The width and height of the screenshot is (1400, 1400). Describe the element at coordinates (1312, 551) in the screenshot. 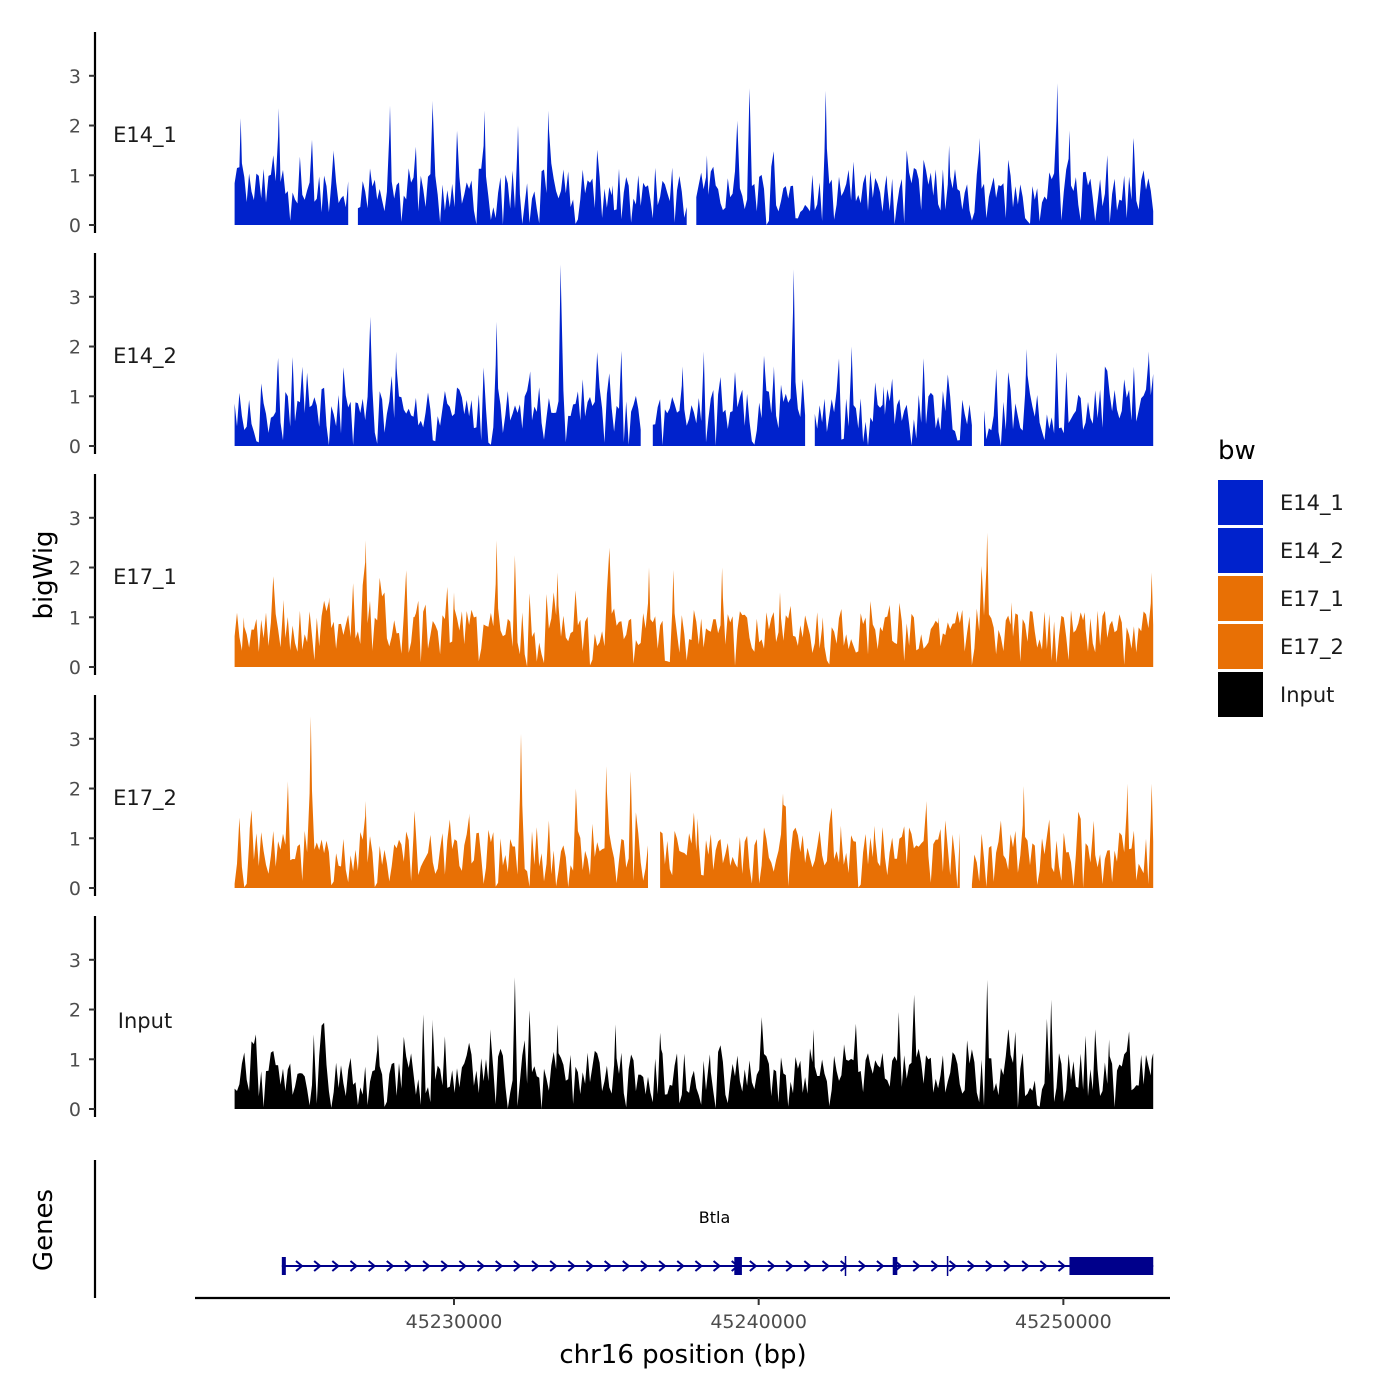

I see `legend-label: E14_2` at that location.